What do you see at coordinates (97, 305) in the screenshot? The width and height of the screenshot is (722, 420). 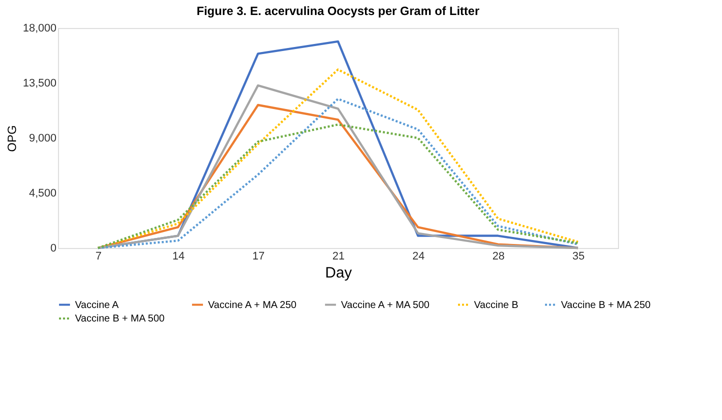 I see `legend-label: Vaccine A` at bounding box center [97, 305].